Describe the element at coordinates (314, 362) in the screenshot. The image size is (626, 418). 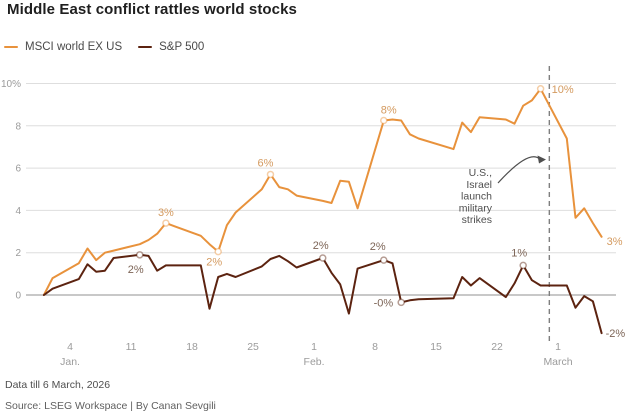
I see `x-axis-month-label: Feb.` at that location.